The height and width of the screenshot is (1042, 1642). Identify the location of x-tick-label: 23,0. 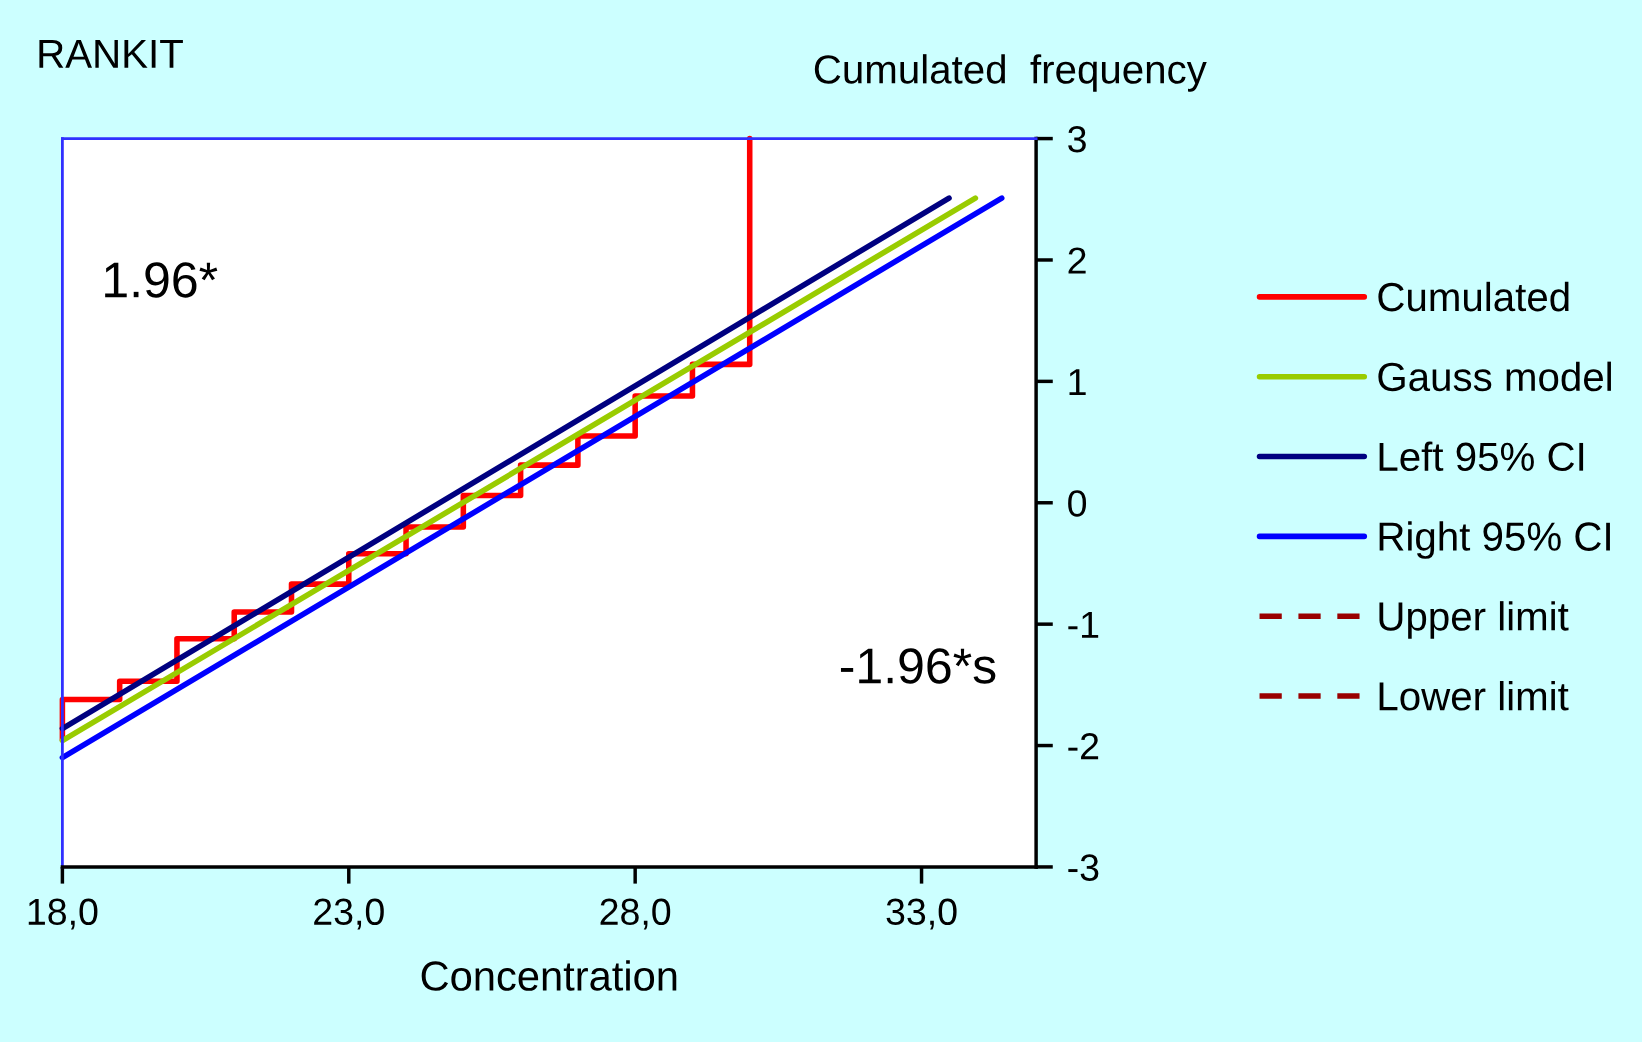
(349, 914).